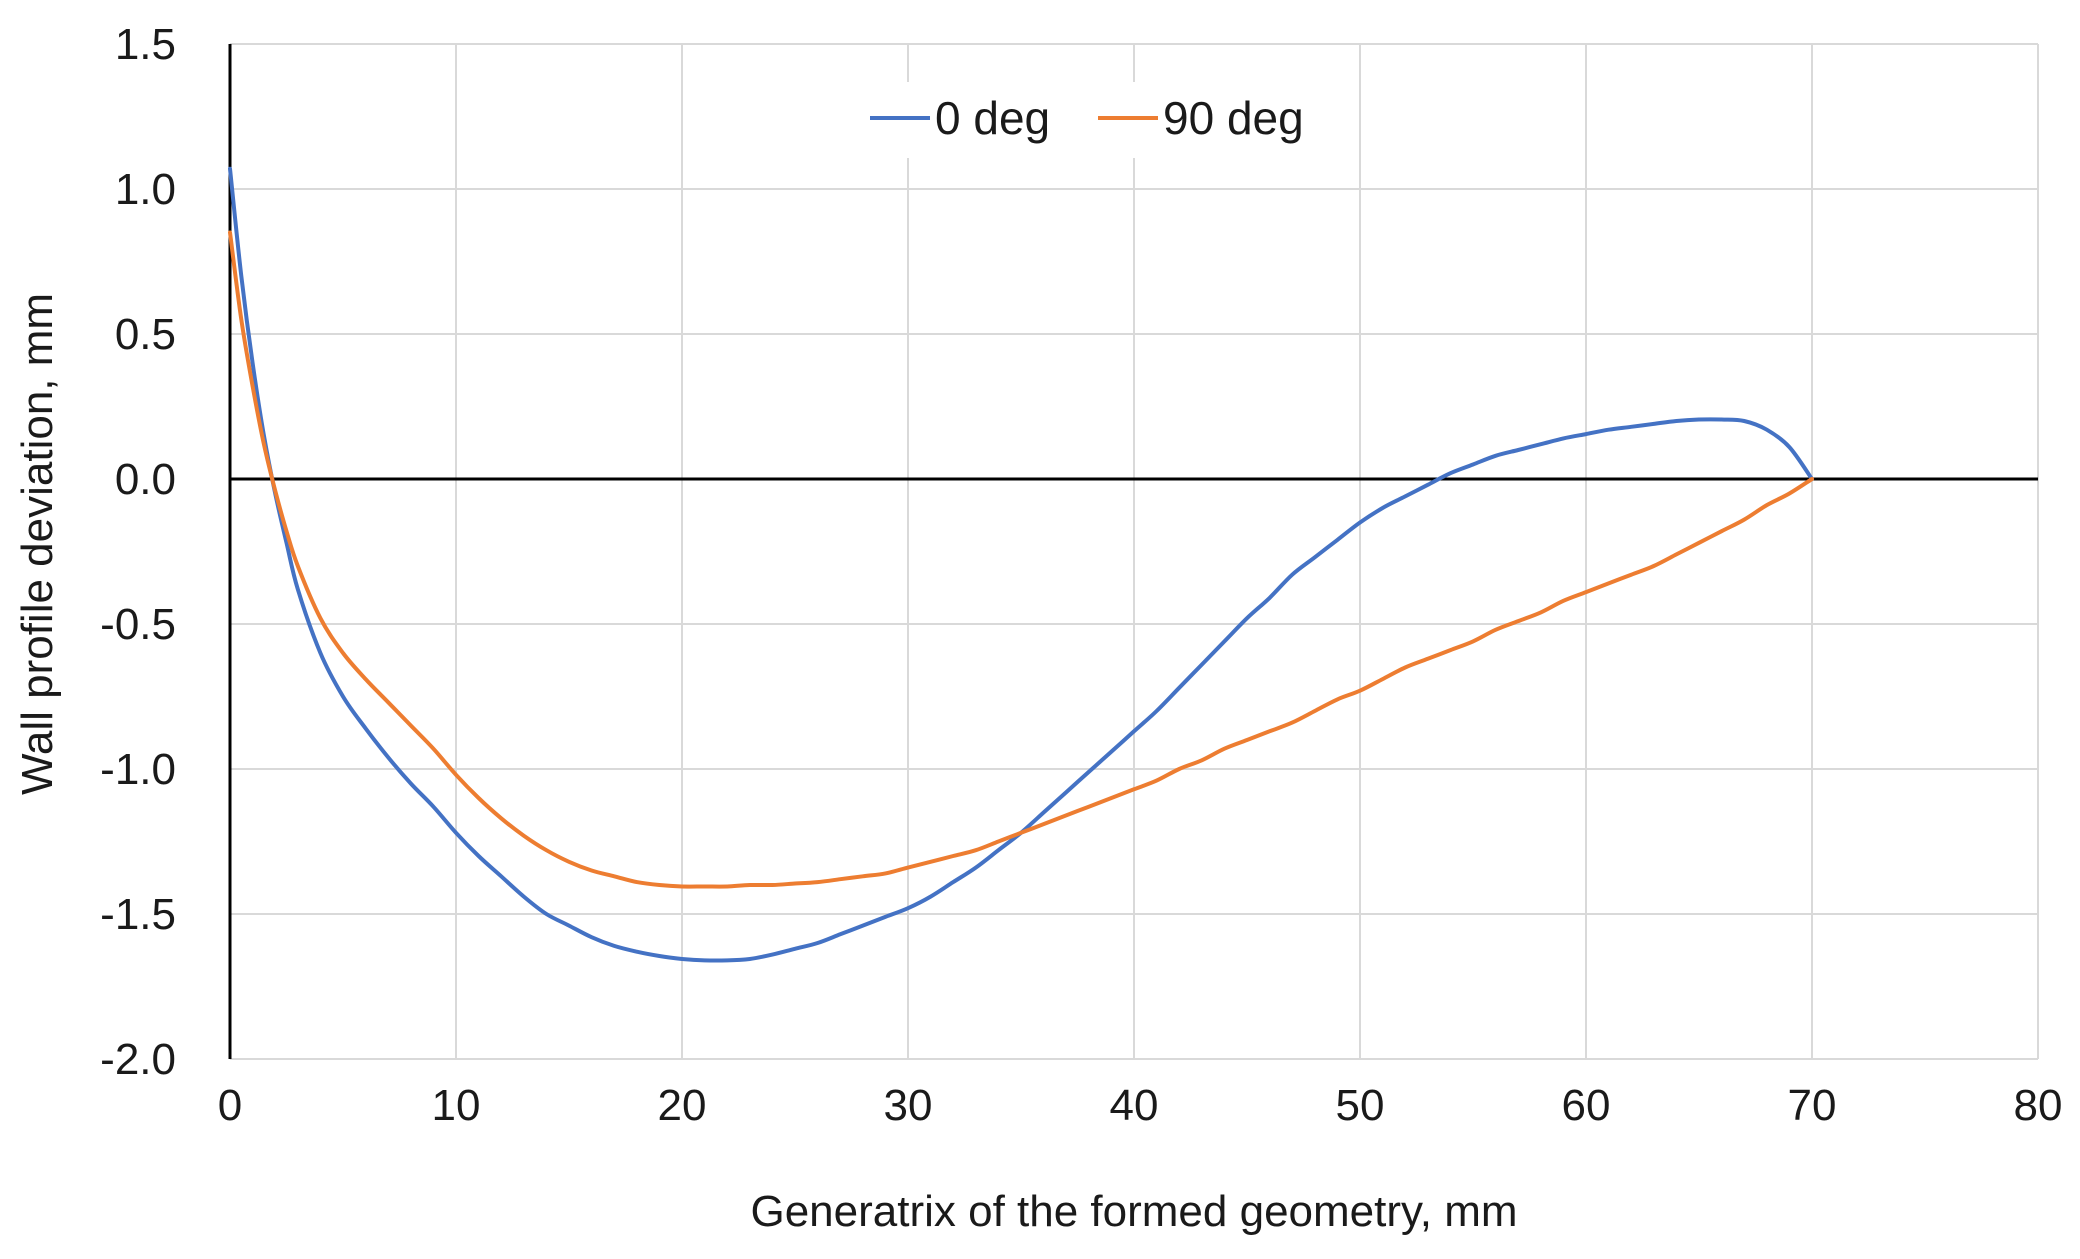 The width and height of the screenshot is (2080, 1259). What do you see at coordinates (682, 1105) in the screenshot?
I see `x-tick-label-20: 20` at bounding box center [682, 1105].